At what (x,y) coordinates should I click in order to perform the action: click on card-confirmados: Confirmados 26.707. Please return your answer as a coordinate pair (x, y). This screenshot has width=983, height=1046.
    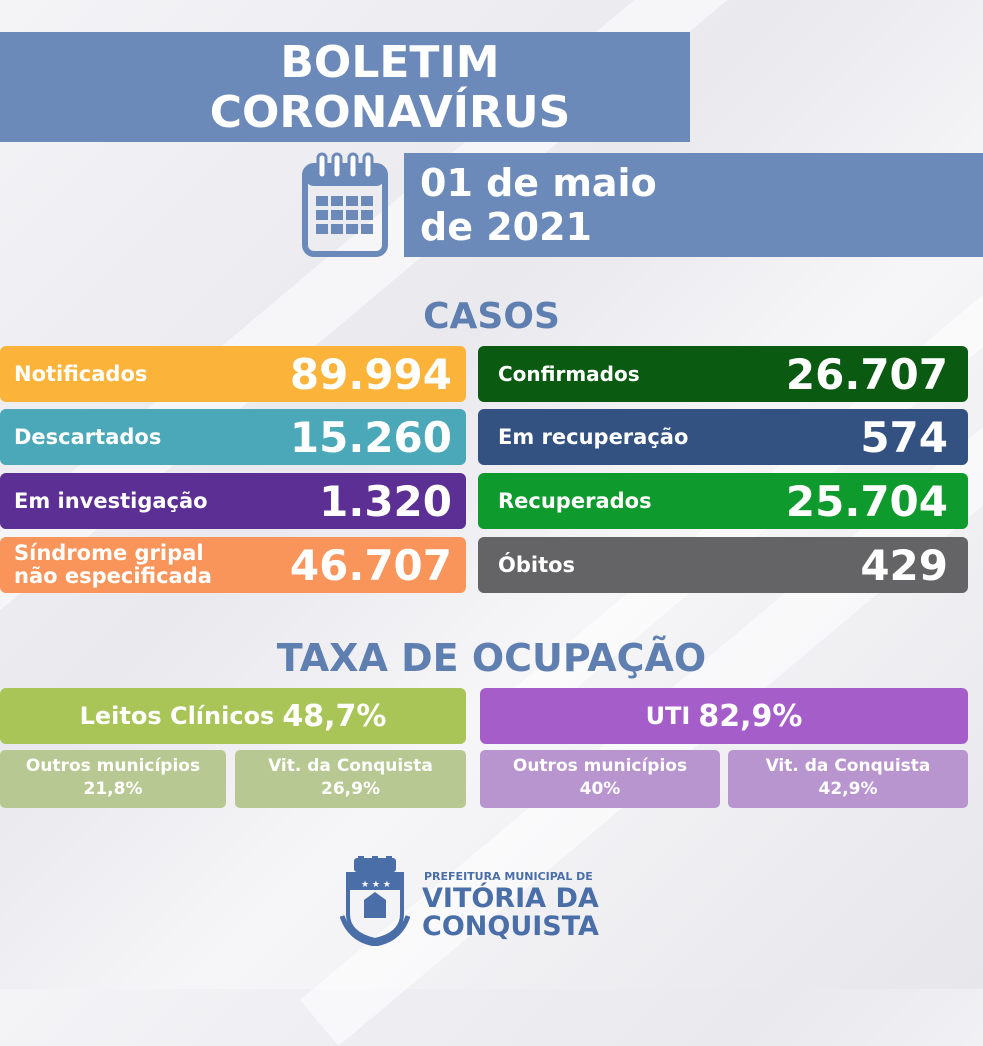
    Looking at the image, I should click on (723, 374).